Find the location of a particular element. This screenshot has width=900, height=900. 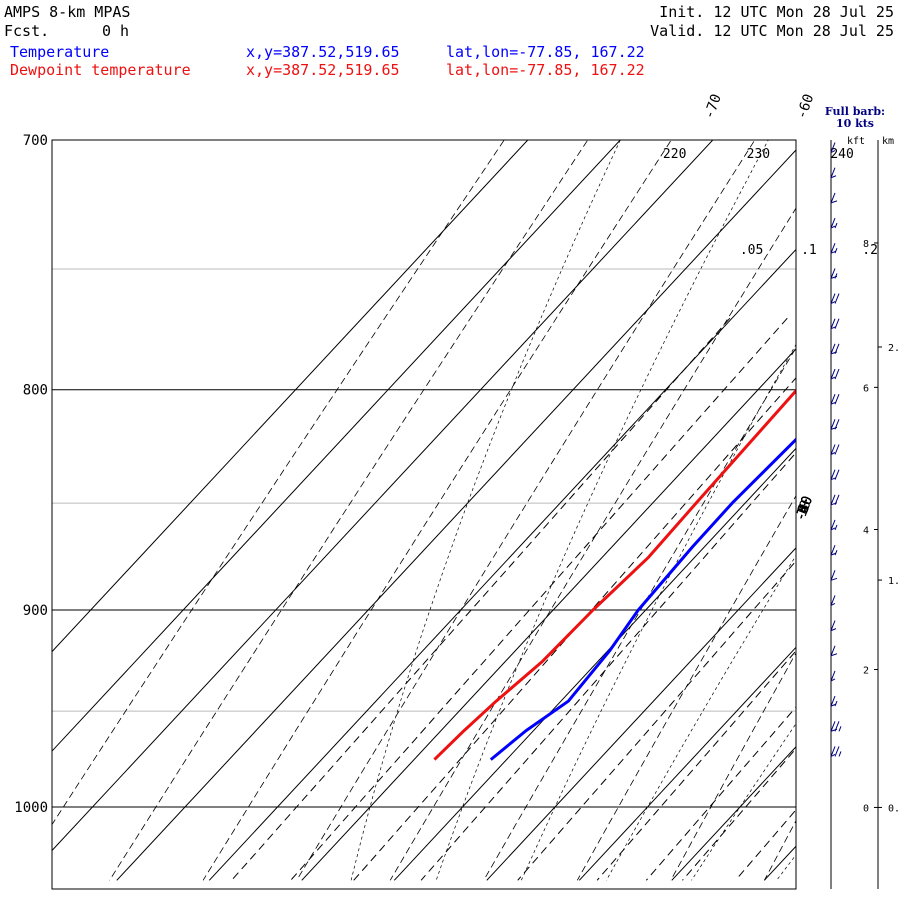

dry-adiabat-label-240: 240 is located at coordinates (841, 154).